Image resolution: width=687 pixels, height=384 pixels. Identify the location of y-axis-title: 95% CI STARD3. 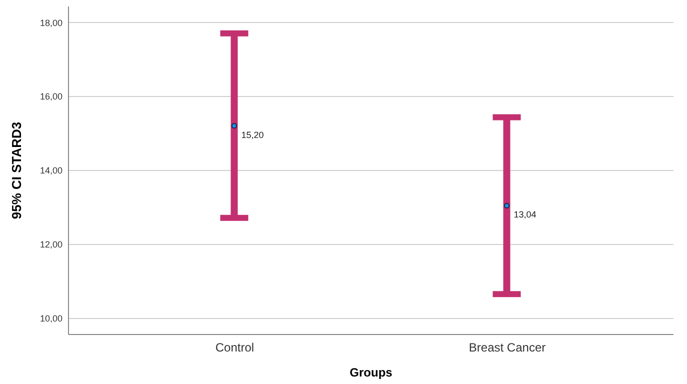
(16, 171).